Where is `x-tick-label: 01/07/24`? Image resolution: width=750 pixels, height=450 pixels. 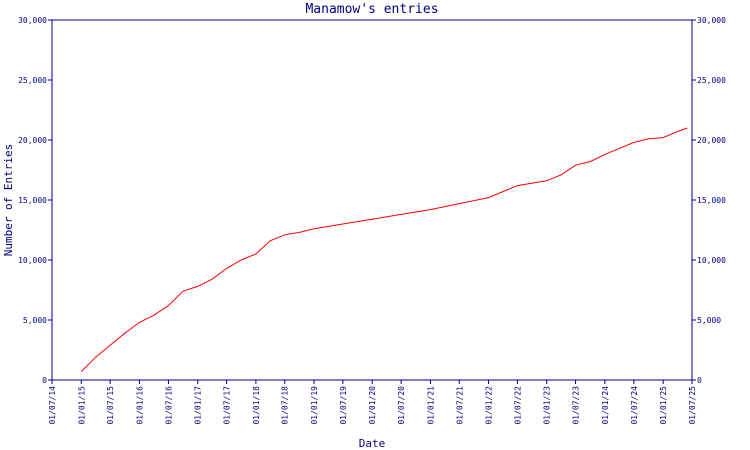 x-tick-label: 01/07/24 is located at coordinates (634, 405).